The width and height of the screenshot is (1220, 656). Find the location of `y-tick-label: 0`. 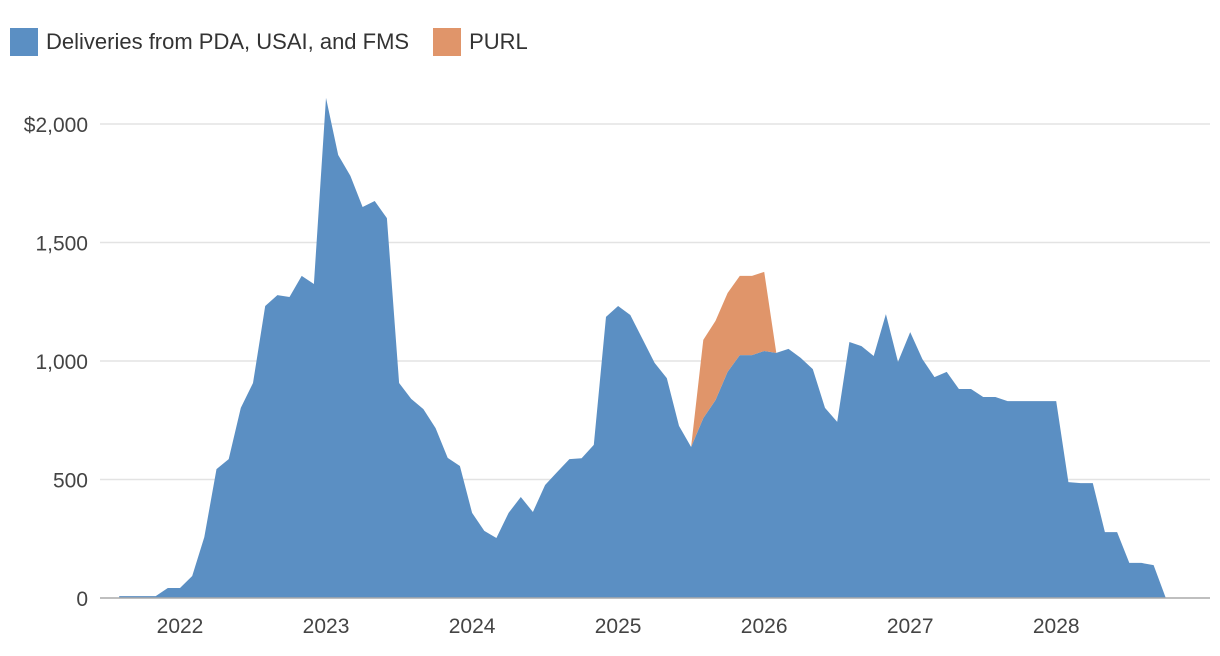

y-tick-label: 0 is located at coordinates (82, 599).